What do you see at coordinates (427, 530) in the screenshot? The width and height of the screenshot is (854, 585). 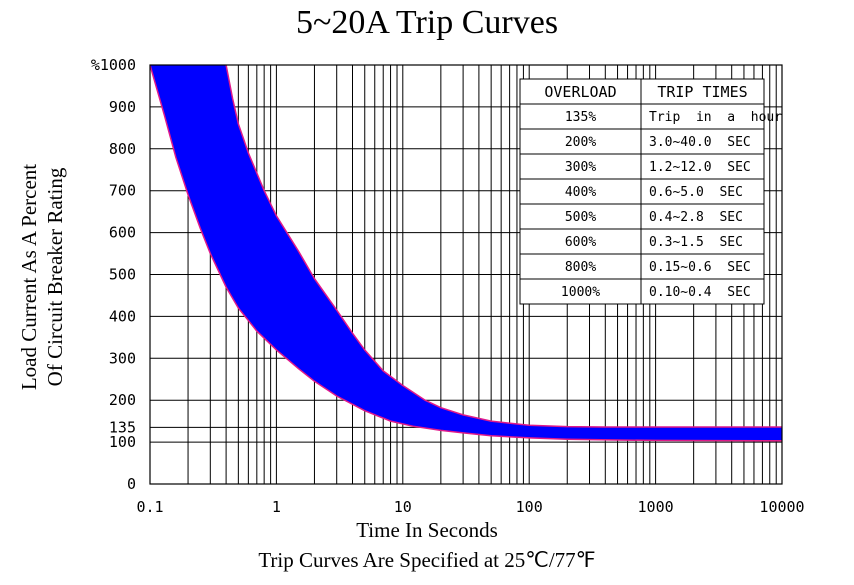 I see `x-axis-label: Time In Seconds` at bounding box center [427, 530].